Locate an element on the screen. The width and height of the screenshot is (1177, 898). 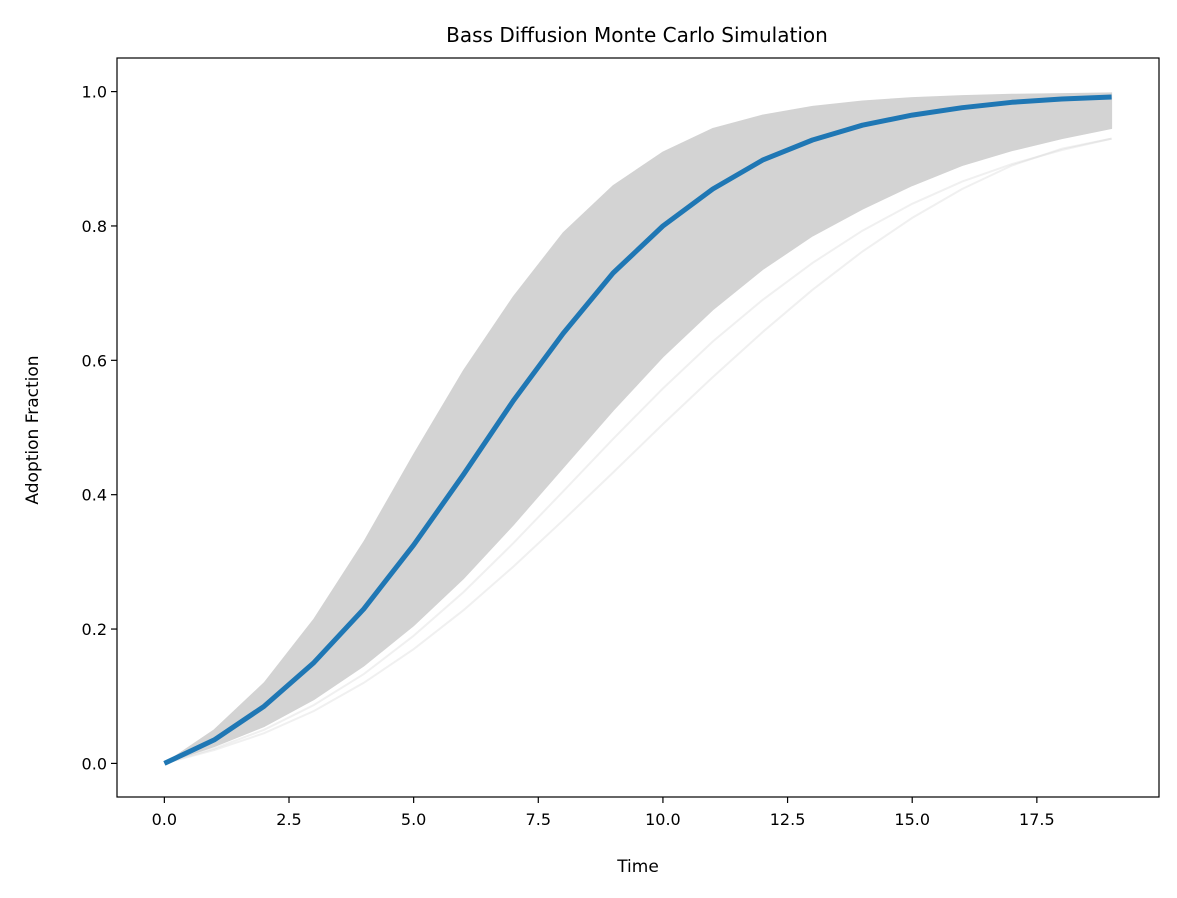
y-axis-label: Adoption Fraction is located at coordinates (33, 429).